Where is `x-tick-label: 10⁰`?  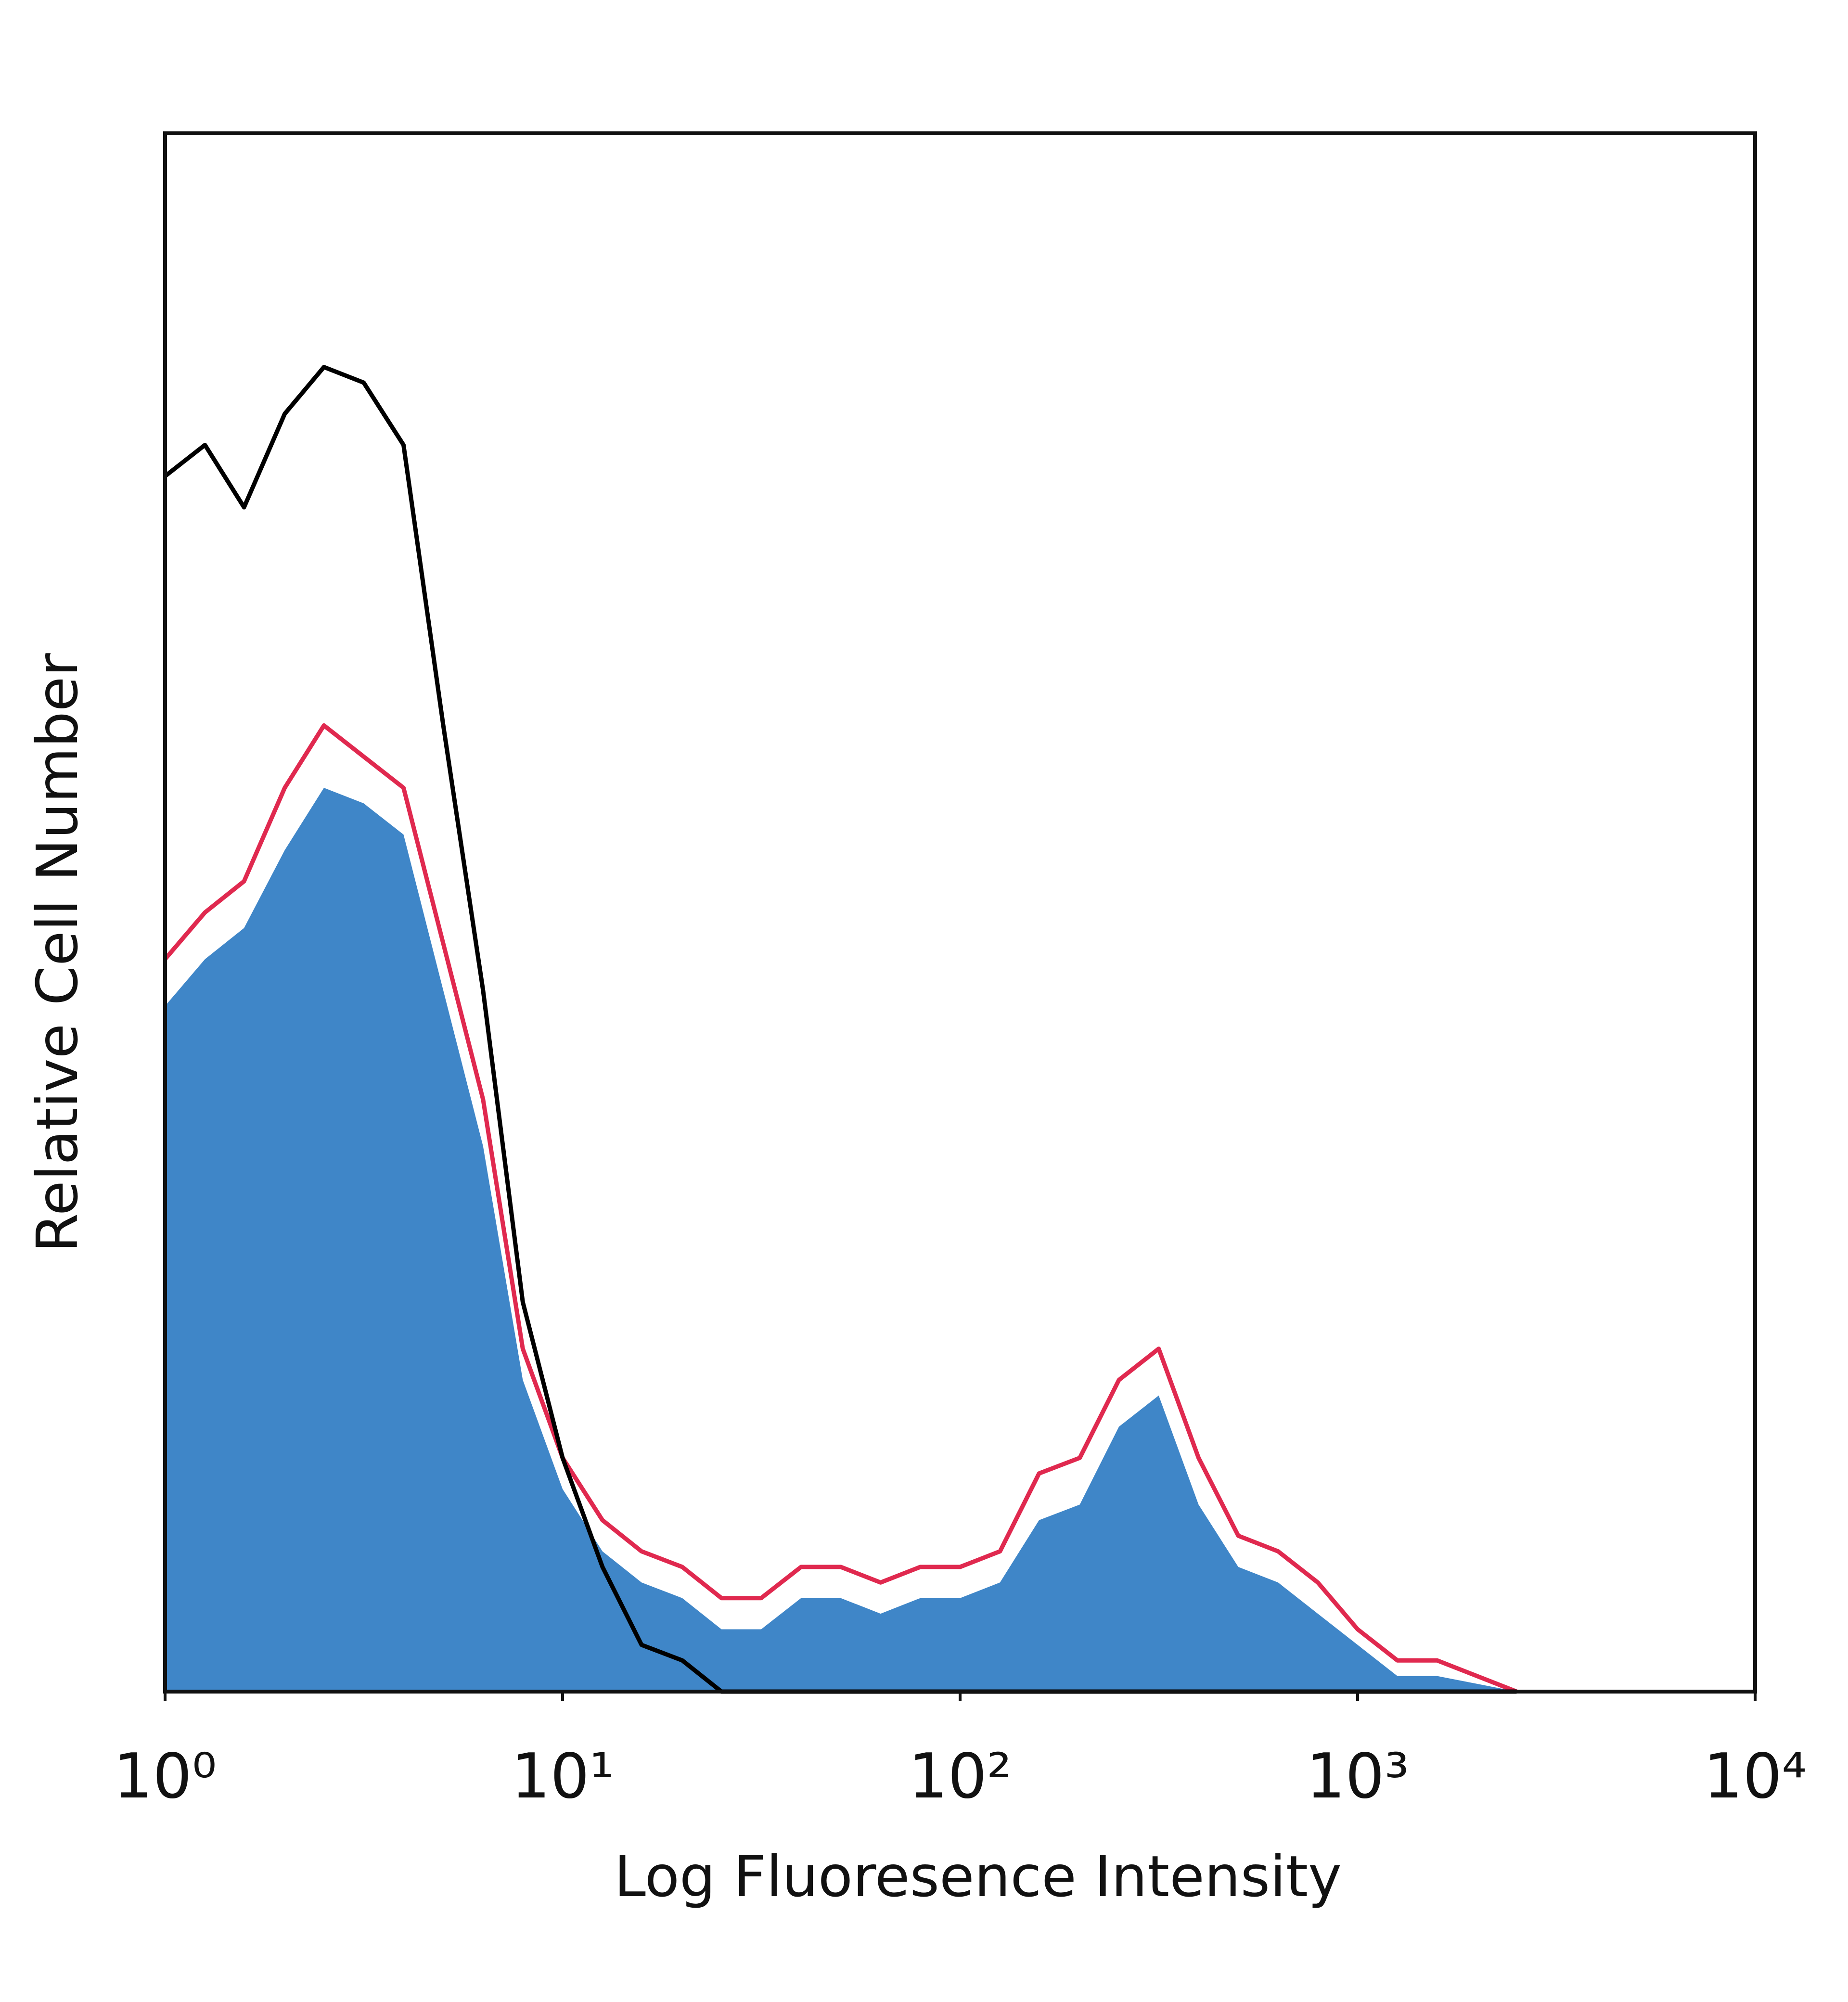 x-tick-label: 10⁰ is located at coordinates (165, 1776).